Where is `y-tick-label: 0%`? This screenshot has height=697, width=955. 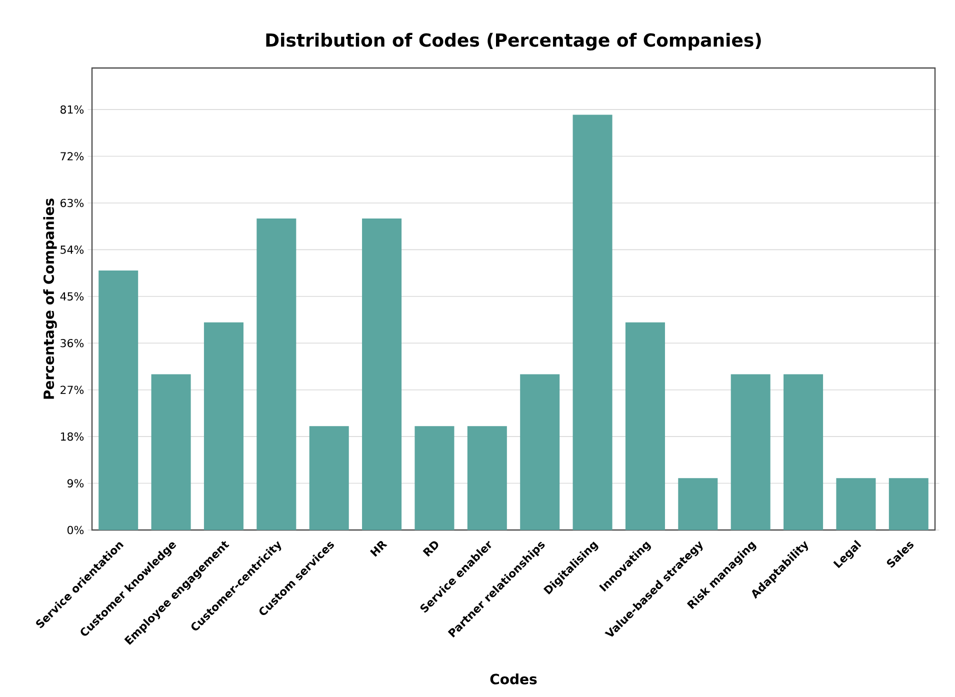
y-tick-label: 0% is located at coordinates (75, 530).